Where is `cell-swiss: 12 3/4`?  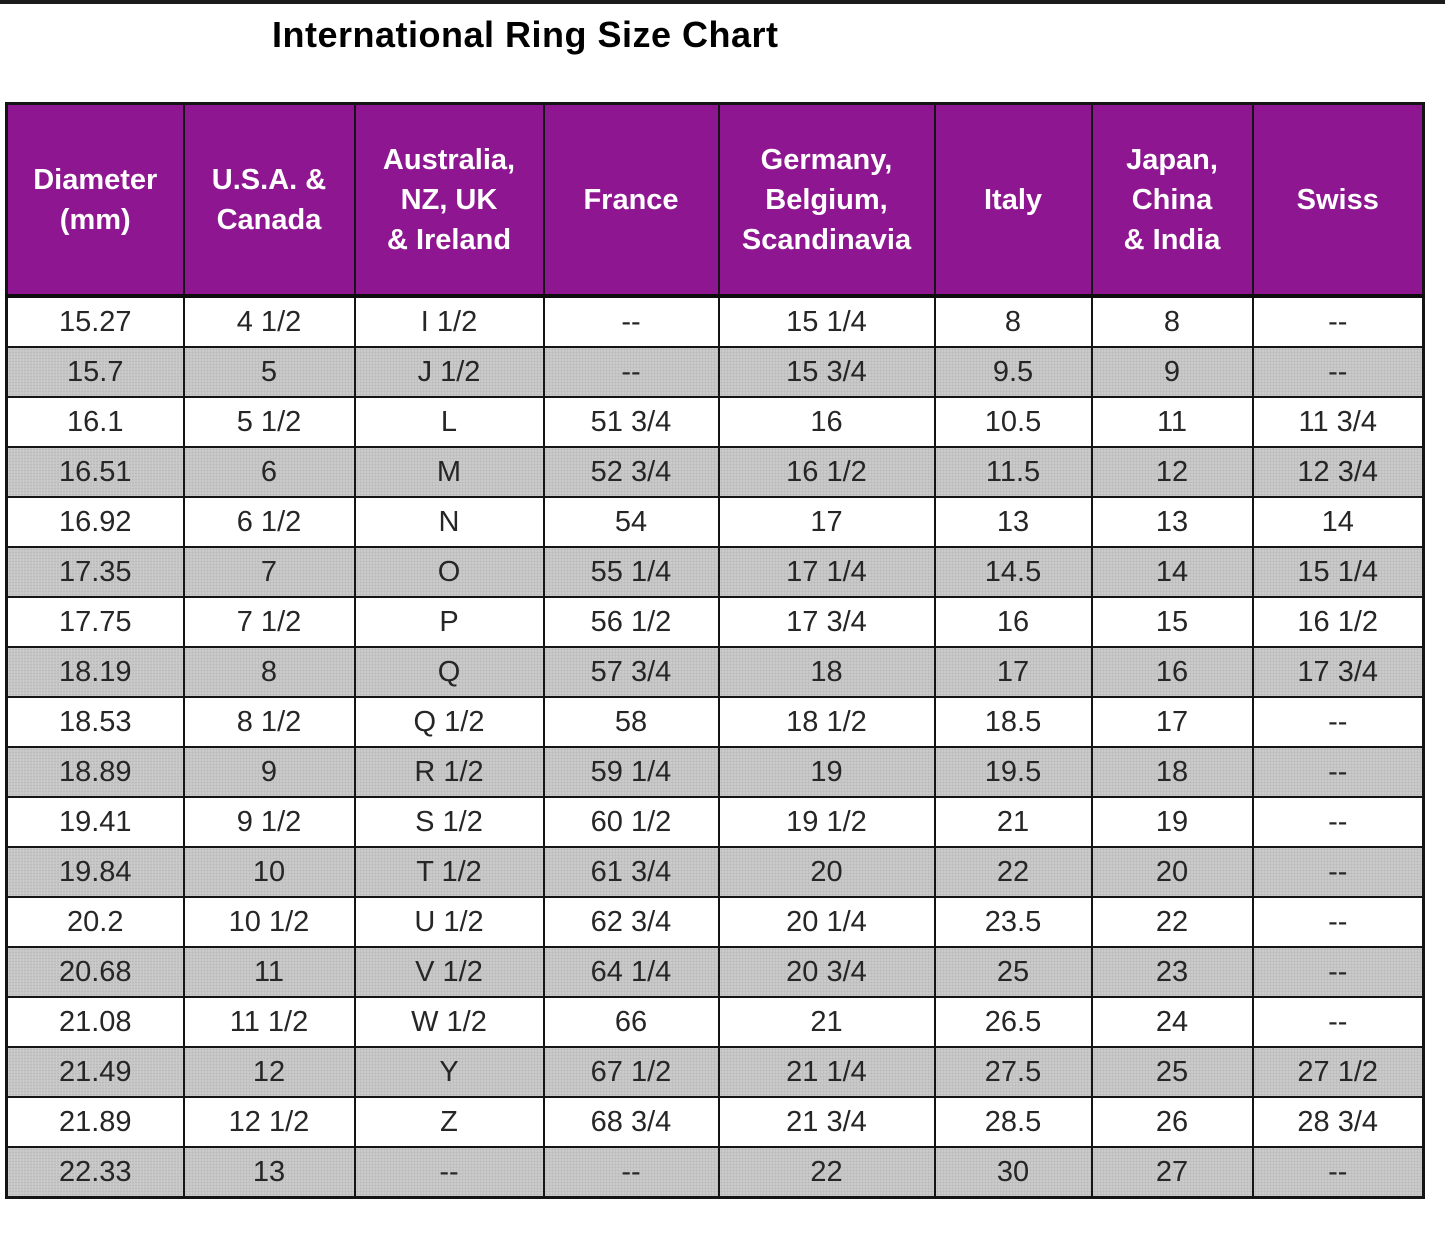
cell-swiss: 12 3/4 is located at coordinates (1338, 472).